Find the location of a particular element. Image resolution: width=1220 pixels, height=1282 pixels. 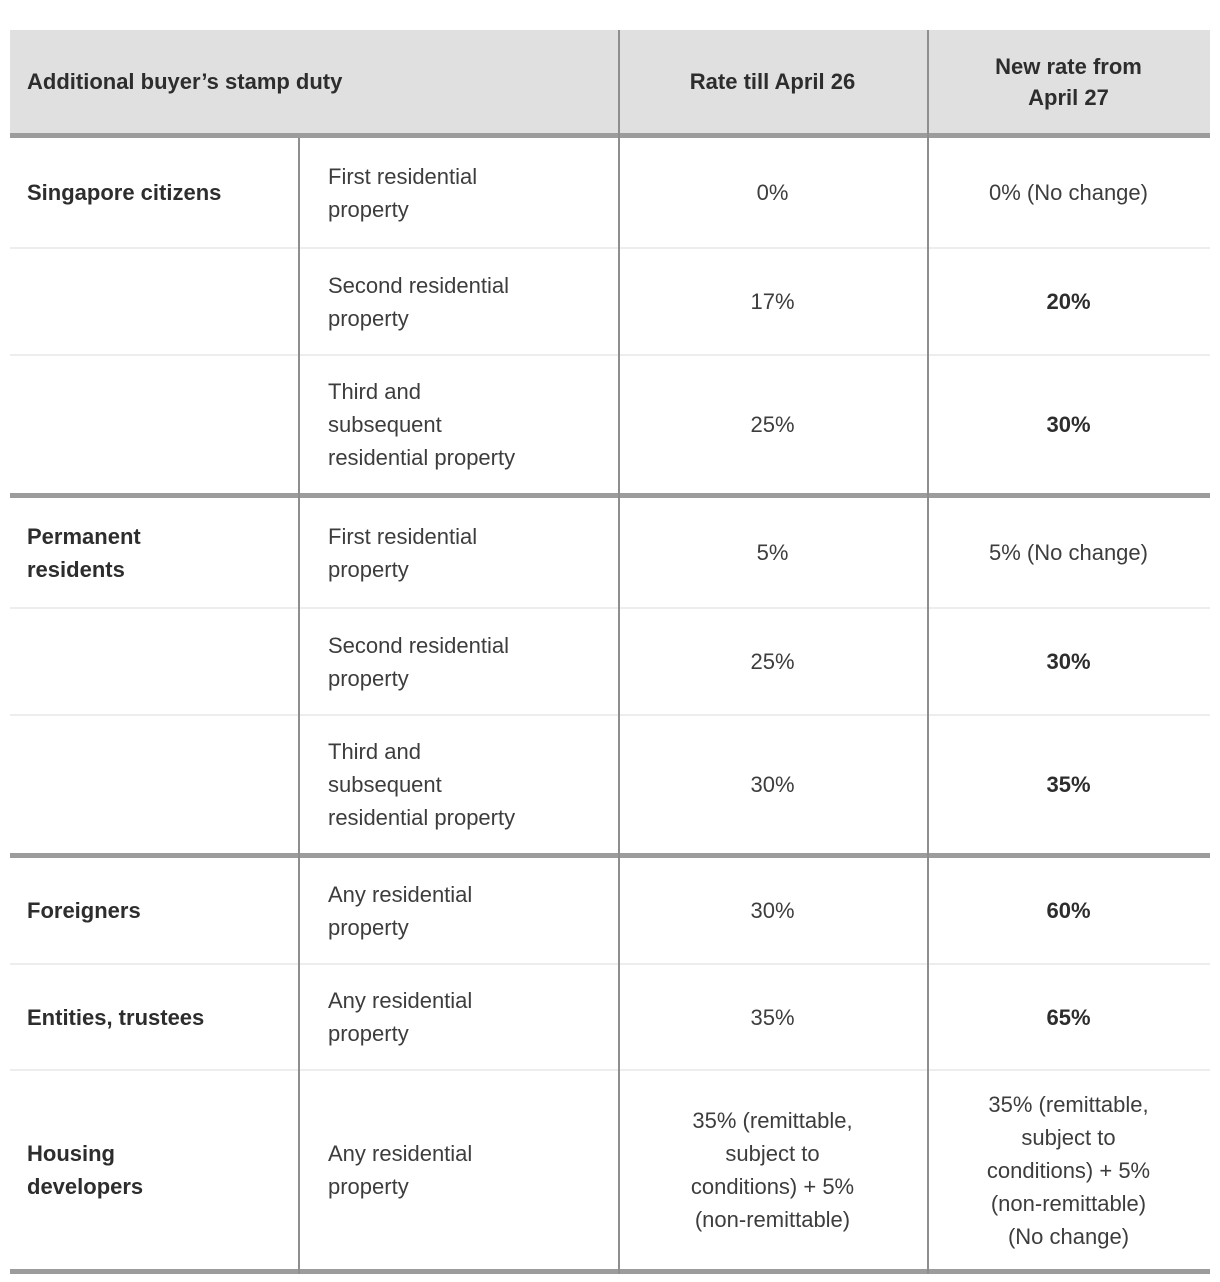

new-rate-cell: 20% is located at coordinates (1068, 301).